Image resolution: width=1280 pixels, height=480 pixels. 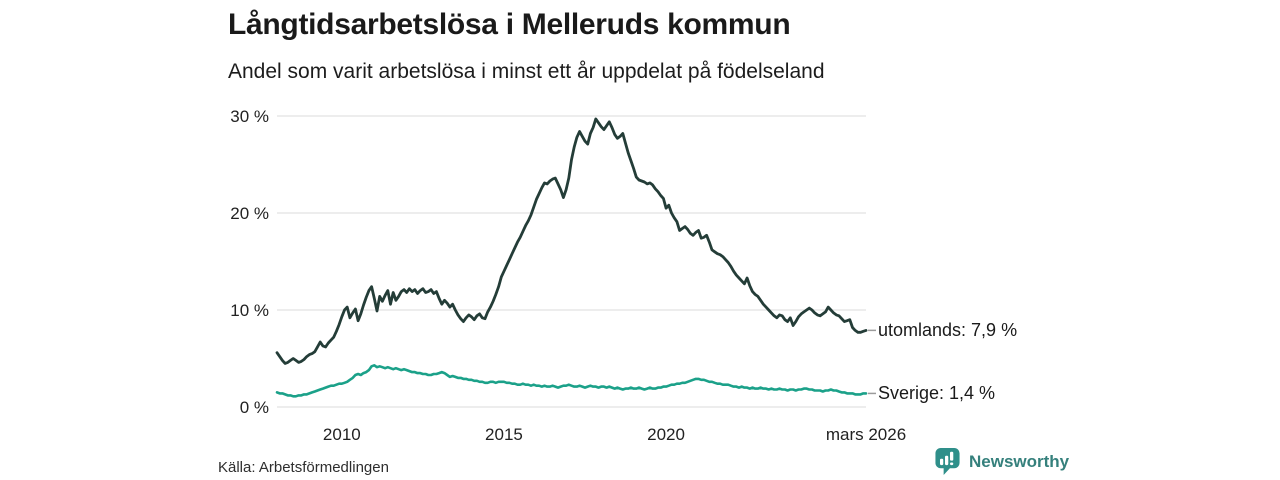 I want to click on x-tick-label: 2015, so click(x=504, y=434).